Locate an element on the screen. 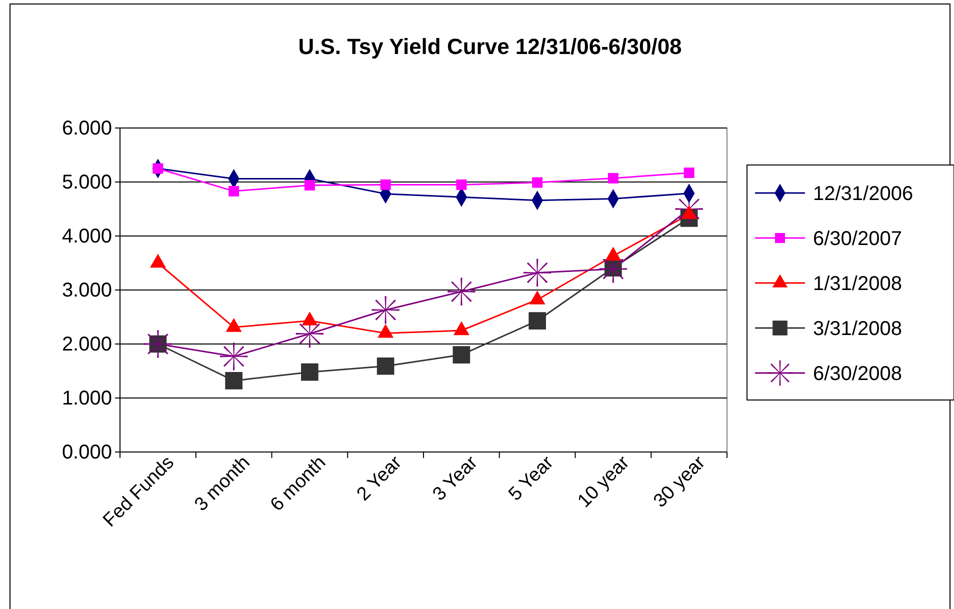 The width and height of the screenshot is (954, 609). y-tick-label: 1.000 is located at coordinates (87, 398).